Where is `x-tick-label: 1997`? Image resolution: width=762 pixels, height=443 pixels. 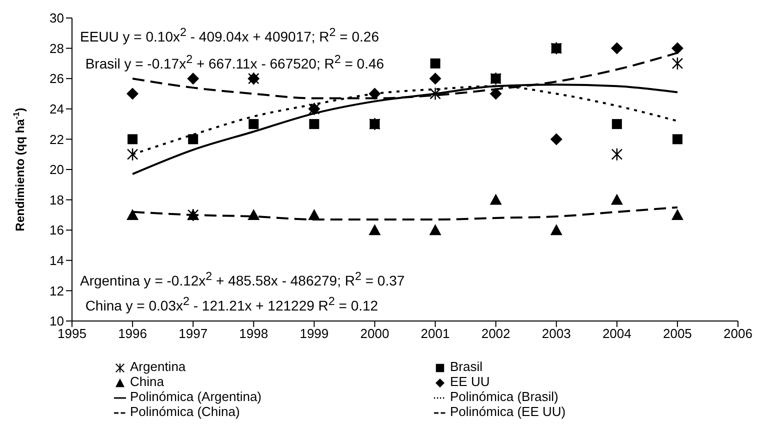 x-tick-label: 1997 is located at coordinates (193, 334).